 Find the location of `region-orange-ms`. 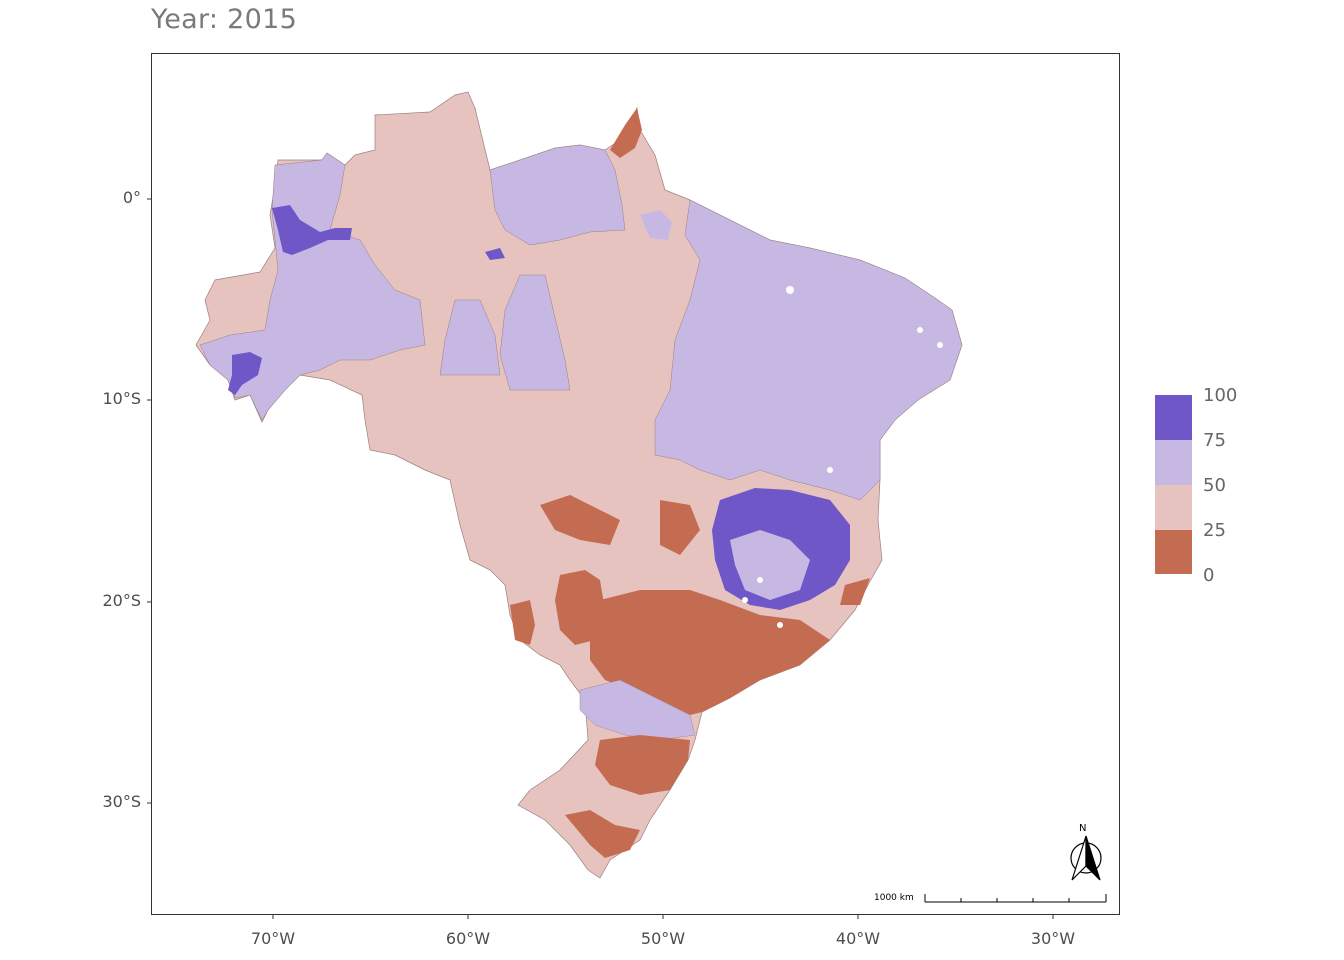

region-orange-ms is located at coordinates (580, 607).